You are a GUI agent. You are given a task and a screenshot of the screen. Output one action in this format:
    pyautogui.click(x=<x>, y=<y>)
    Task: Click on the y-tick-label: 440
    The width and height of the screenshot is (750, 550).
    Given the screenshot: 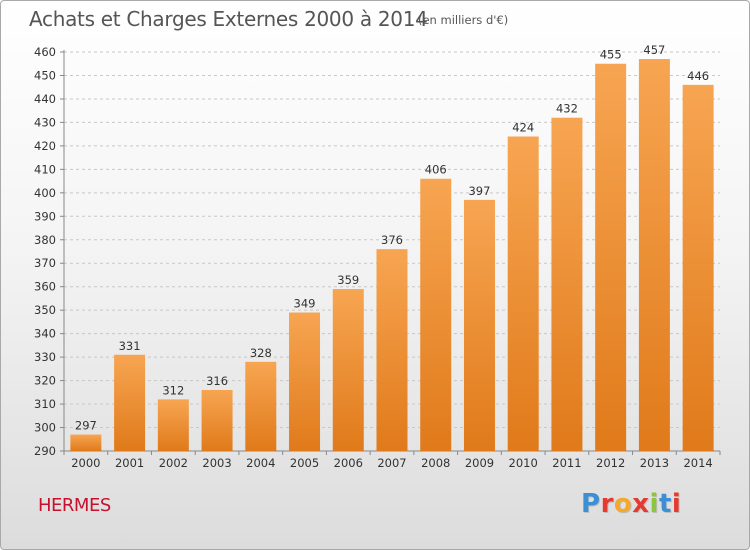 What is the action you would take?
    pyautogui.click(x=45, y=99)
    